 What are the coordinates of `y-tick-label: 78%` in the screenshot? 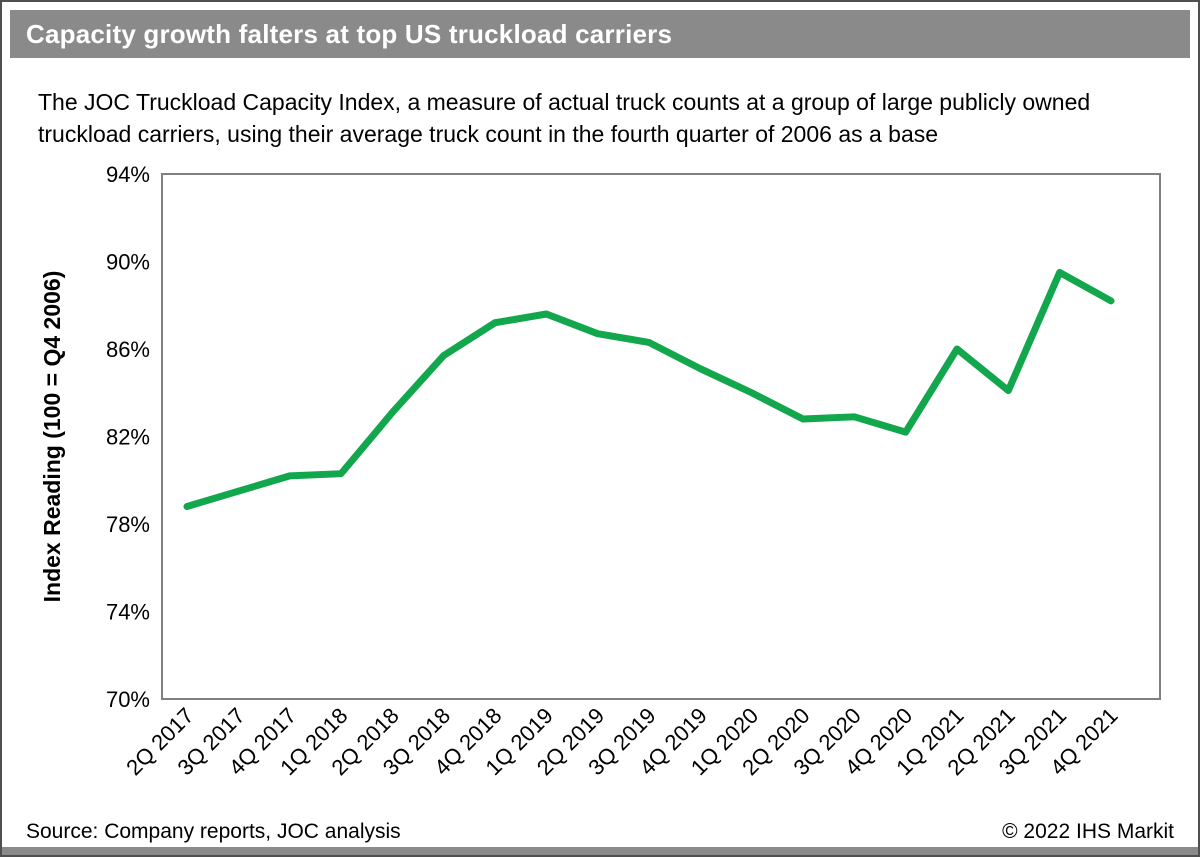 It's located at (128, 524).